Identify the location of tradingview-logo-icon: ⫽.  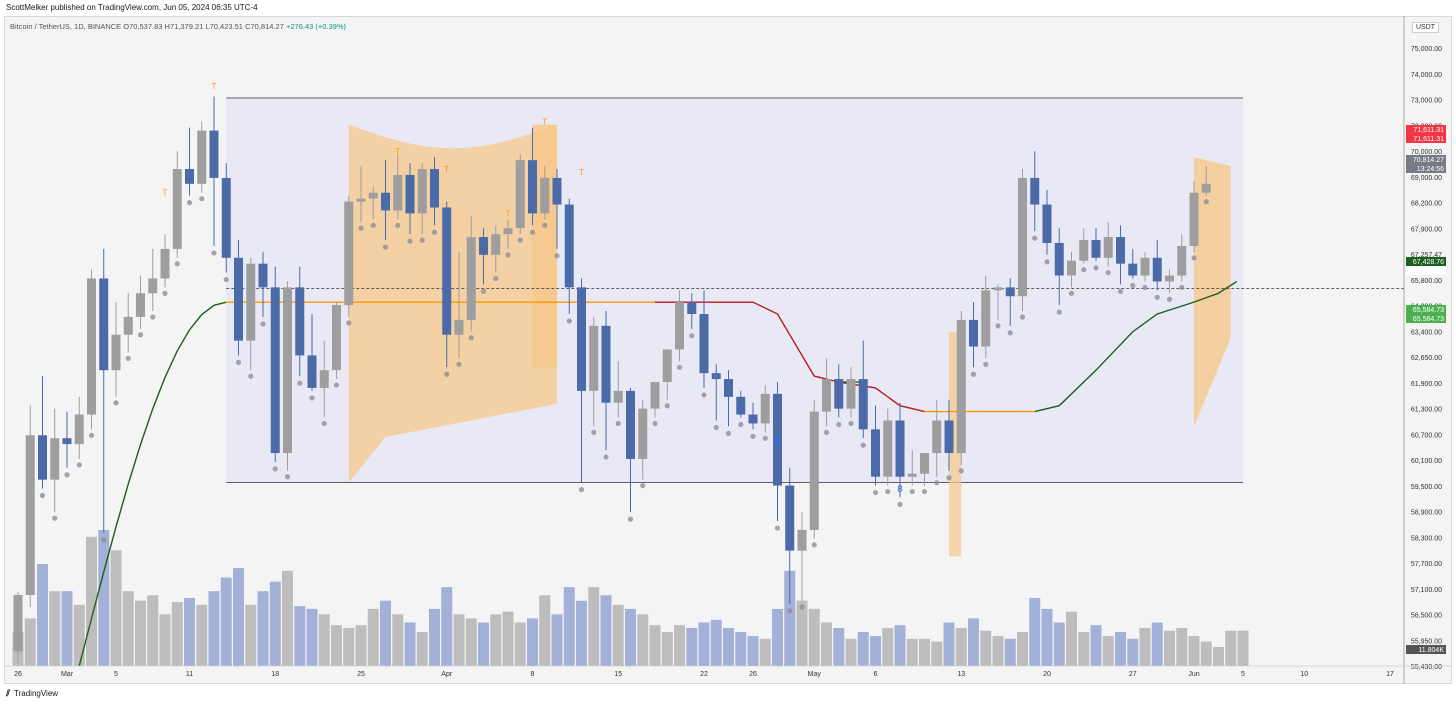
(8, 693).